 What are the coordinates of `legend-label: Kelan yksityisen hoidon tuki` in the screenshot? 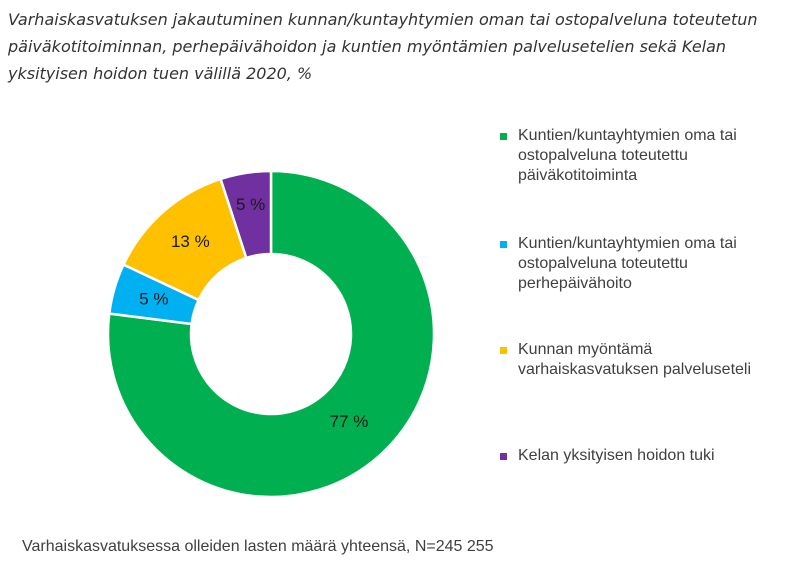 It's located at (616, 455).